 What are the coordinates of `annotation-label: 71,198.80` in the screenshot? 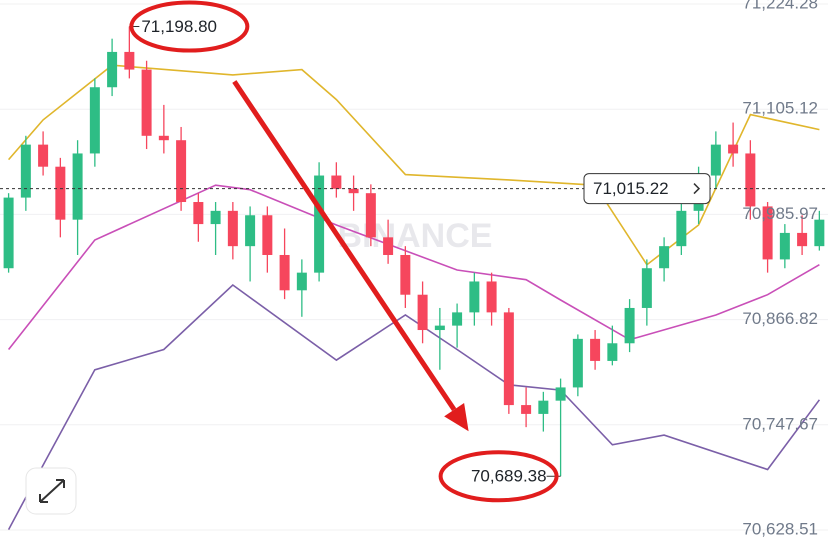 It's located at (179, 26).